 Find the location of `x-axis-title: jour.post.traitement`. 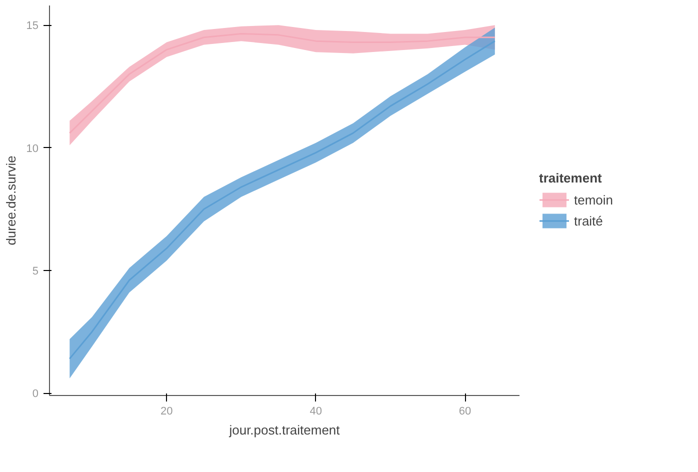

x-axis-title: jour.post.traitement is located at coordinates (284, 430).